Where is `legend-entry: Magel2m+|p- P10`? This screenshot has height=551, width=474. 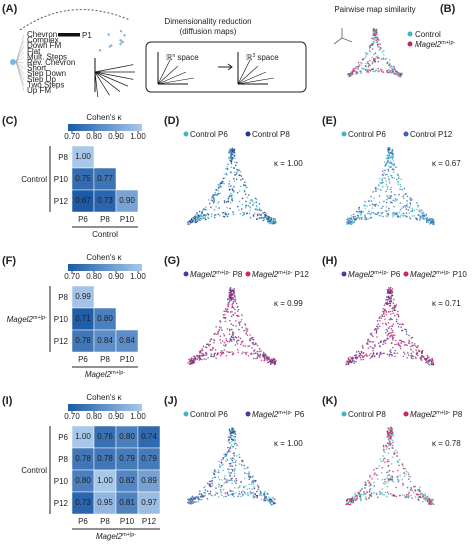 legend-entry: Magel2m+|p- P10 is located at coordinates (438, 274).